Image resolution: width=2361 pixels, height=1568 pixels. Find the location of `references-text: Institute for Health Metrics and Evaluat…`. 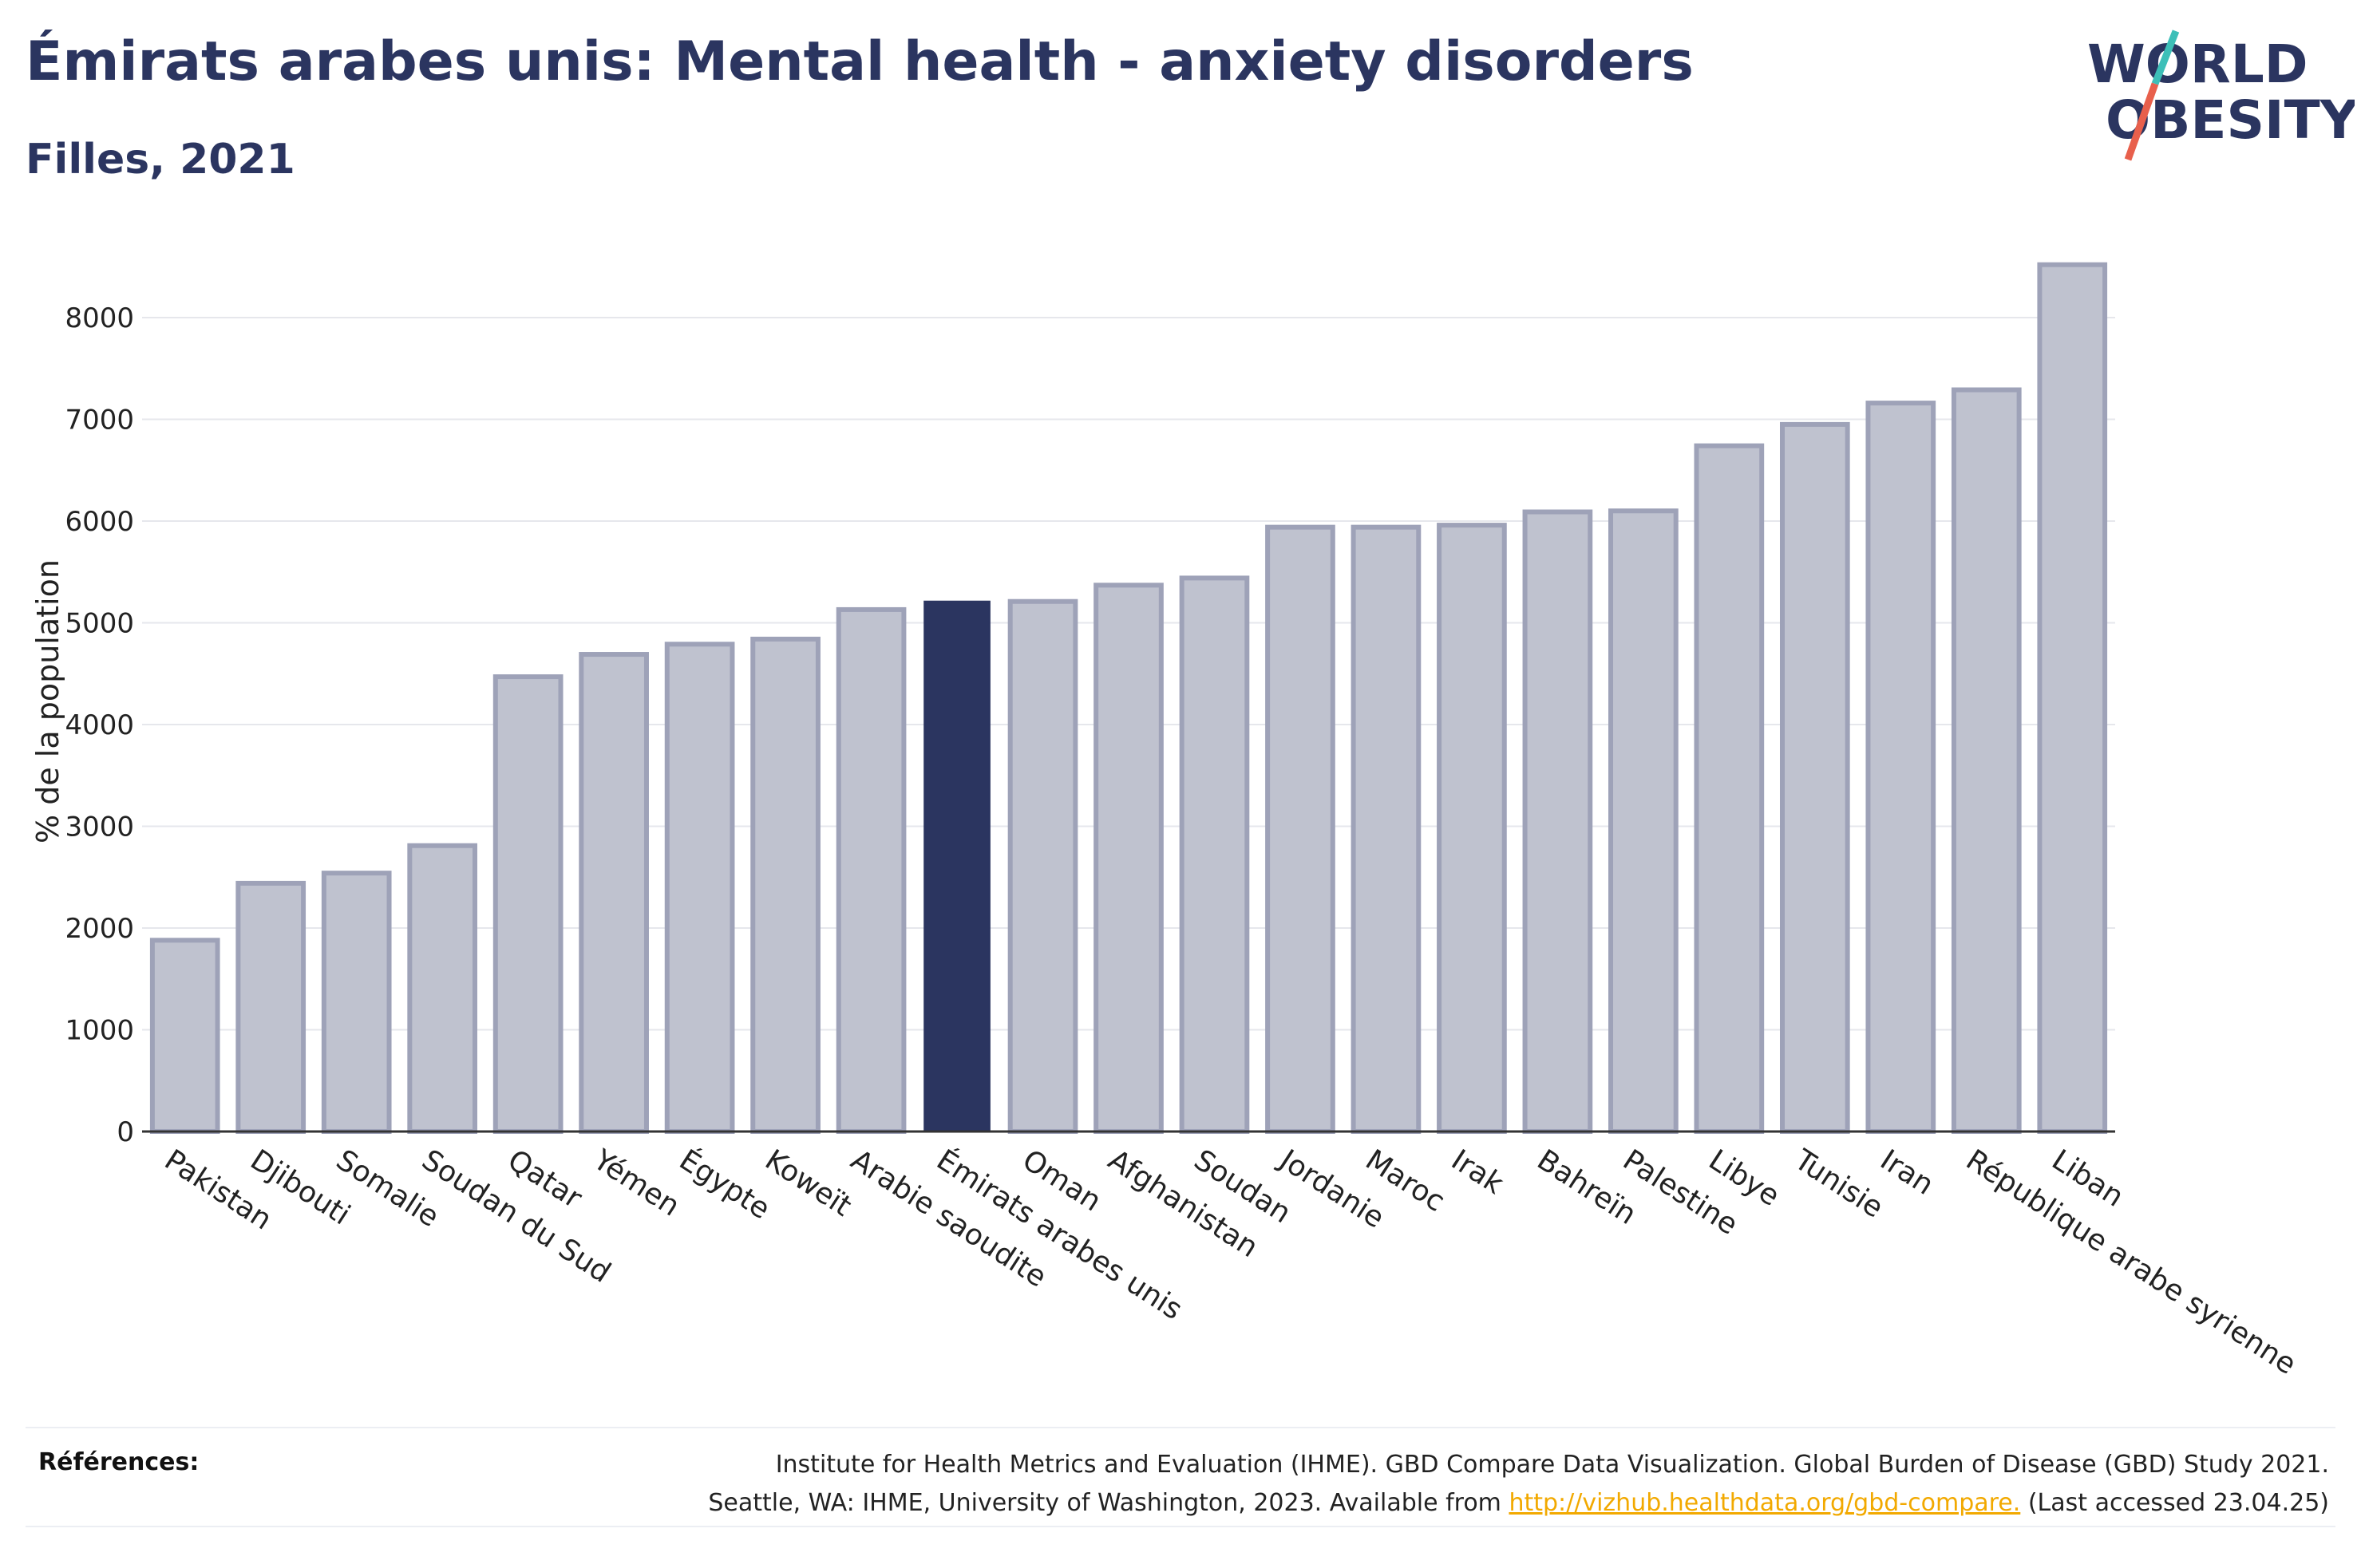

references-text: Institute for Health Metrics and Evaluat… is located at coordinates (1518, 1484).